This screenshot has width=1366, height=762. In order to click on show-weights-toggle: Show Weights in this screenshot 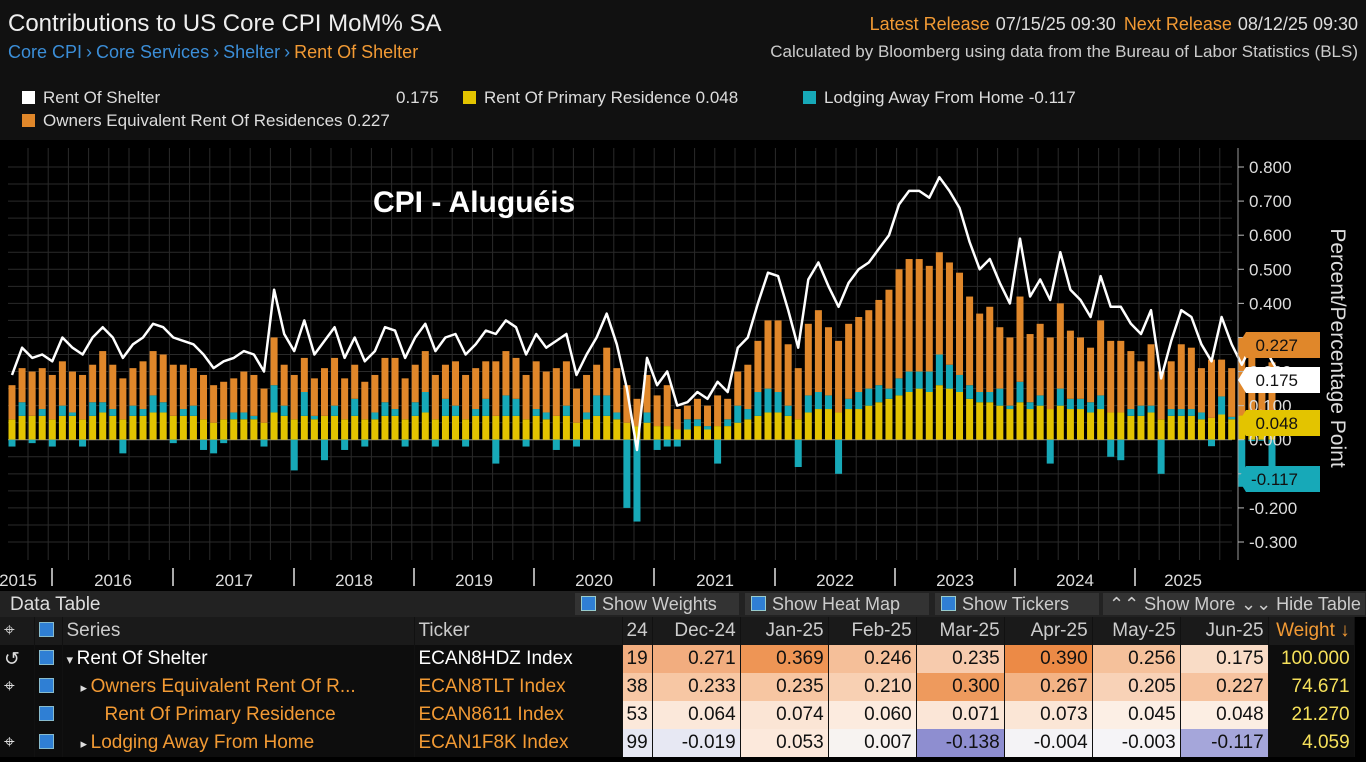, I will do `click(657, 604)`.